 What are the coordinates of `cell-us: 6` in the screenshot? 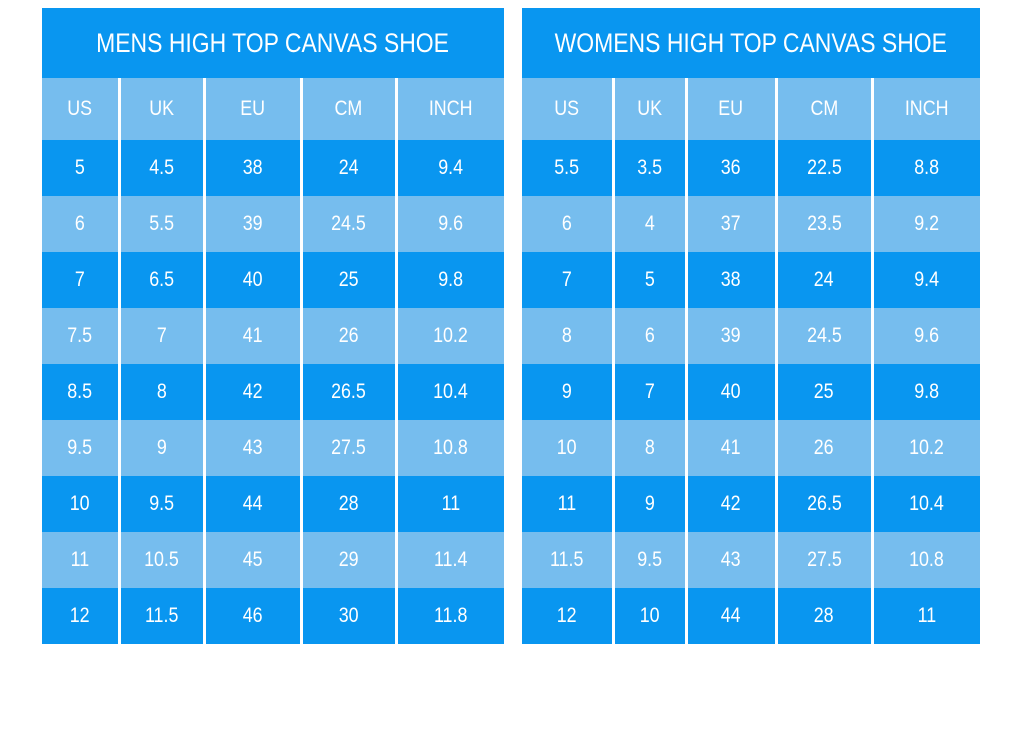 It's located at (568, 224).